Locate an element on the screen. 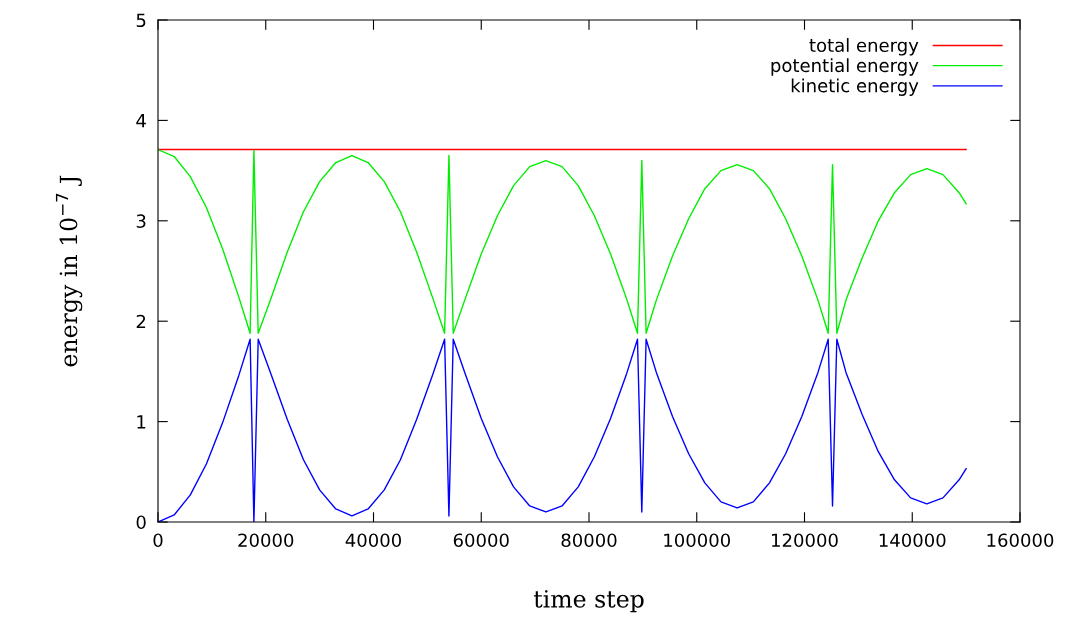 The height and width of the screenshot is (639, 1075). y-tick-label: 1 is located at coordinates (141, 422).